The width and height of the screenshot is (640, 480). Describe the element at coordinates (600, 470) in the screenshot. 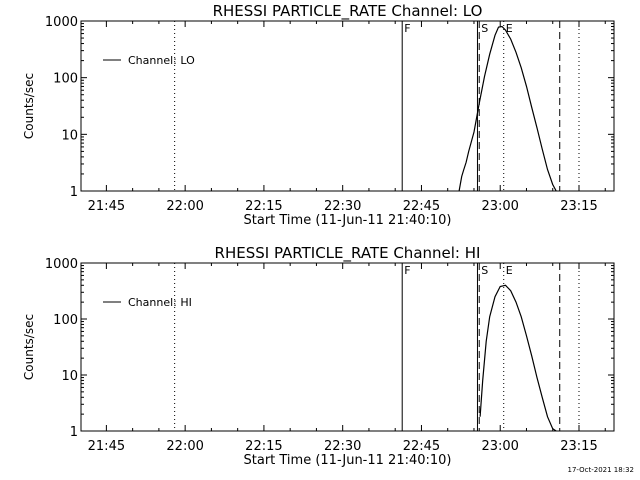

I see `footer-timestamp: 17-Oct-2021 18:32` at that location.